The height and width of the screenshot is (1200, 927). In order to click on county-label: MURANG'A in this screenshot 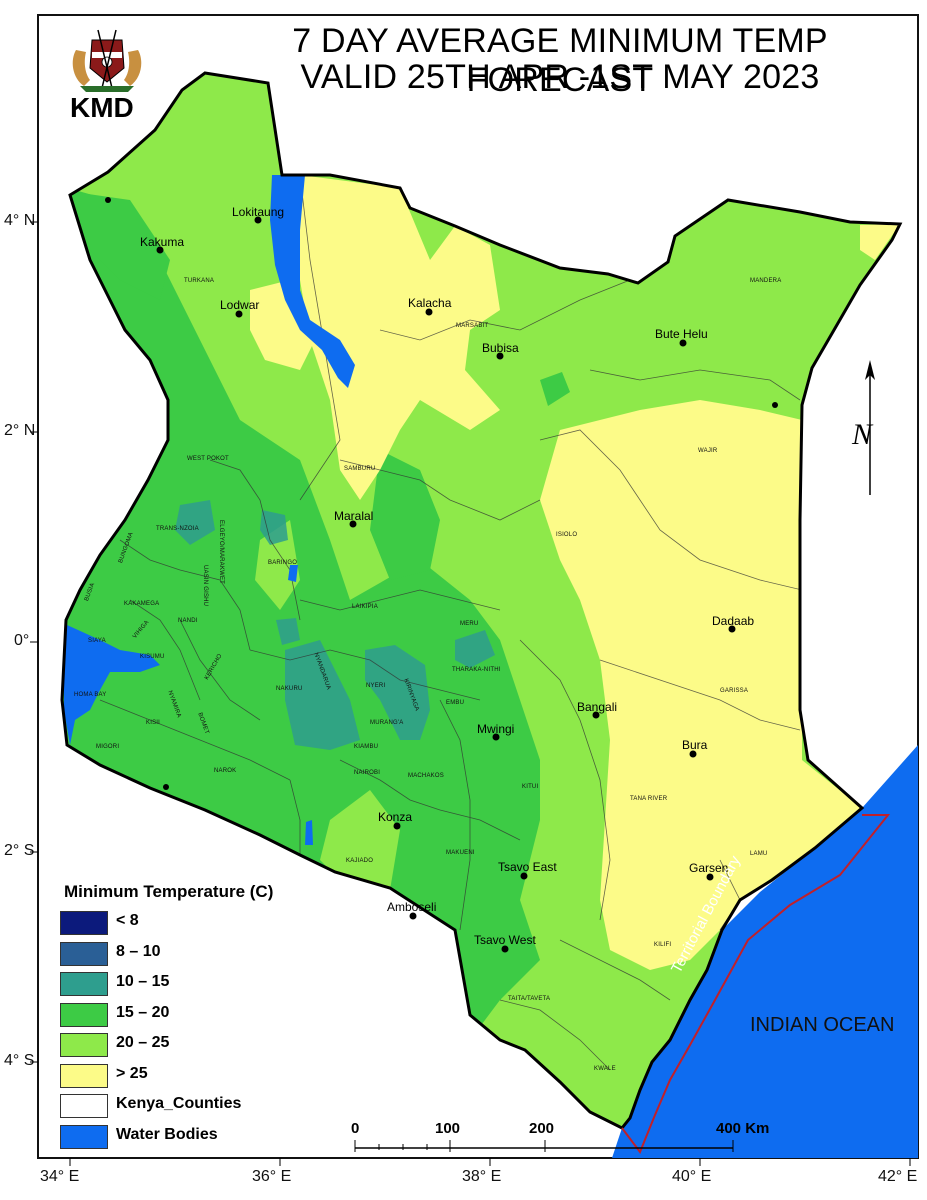, I will do `click(387, 723)`.